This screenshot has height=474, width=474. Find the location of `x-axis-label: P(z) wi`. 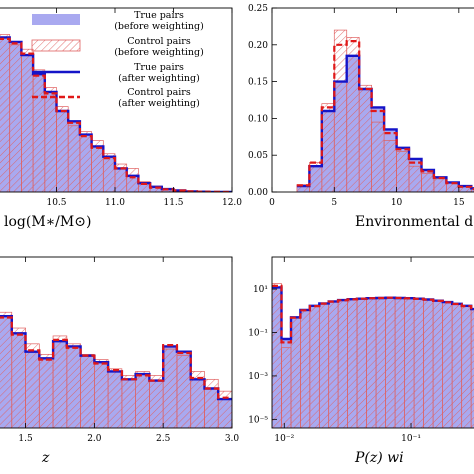

x-axis-label: P(z) wi is located at coordinates (379, 458).